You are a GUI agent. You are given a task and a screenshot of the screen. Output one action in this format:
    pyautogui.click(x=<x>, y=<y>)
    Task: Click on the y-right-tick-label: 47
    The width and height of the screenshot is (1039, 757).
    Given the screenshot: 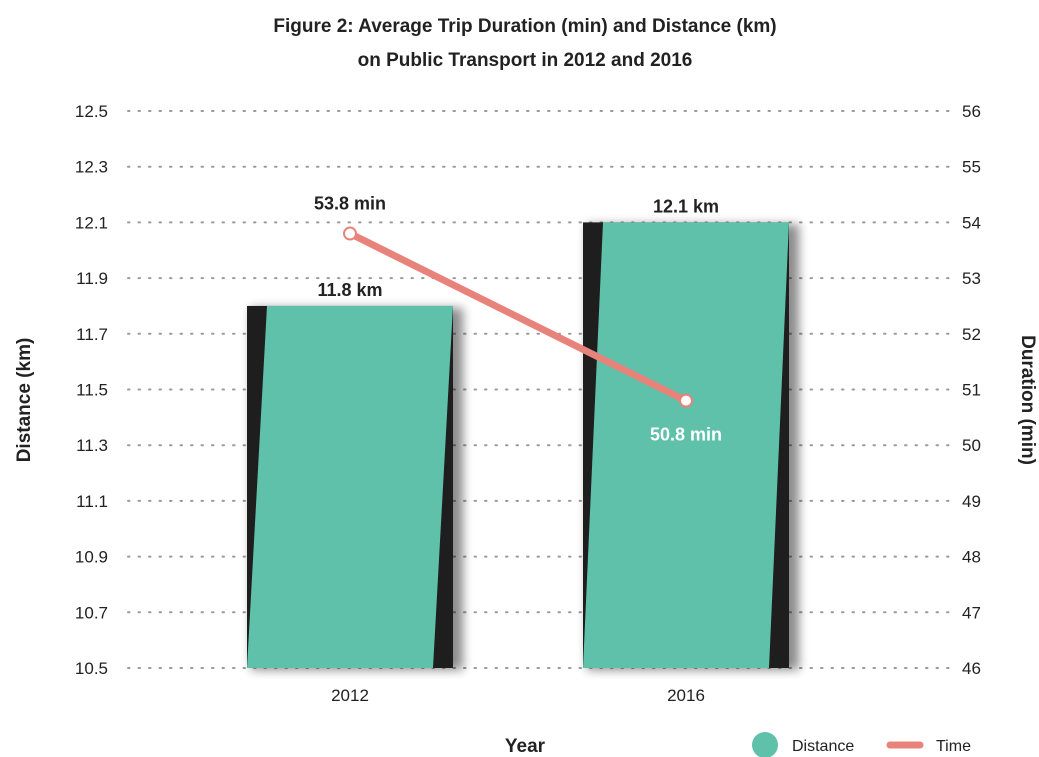 What is the action you would take?
    pyautogui.click(x=971, y=612)
    